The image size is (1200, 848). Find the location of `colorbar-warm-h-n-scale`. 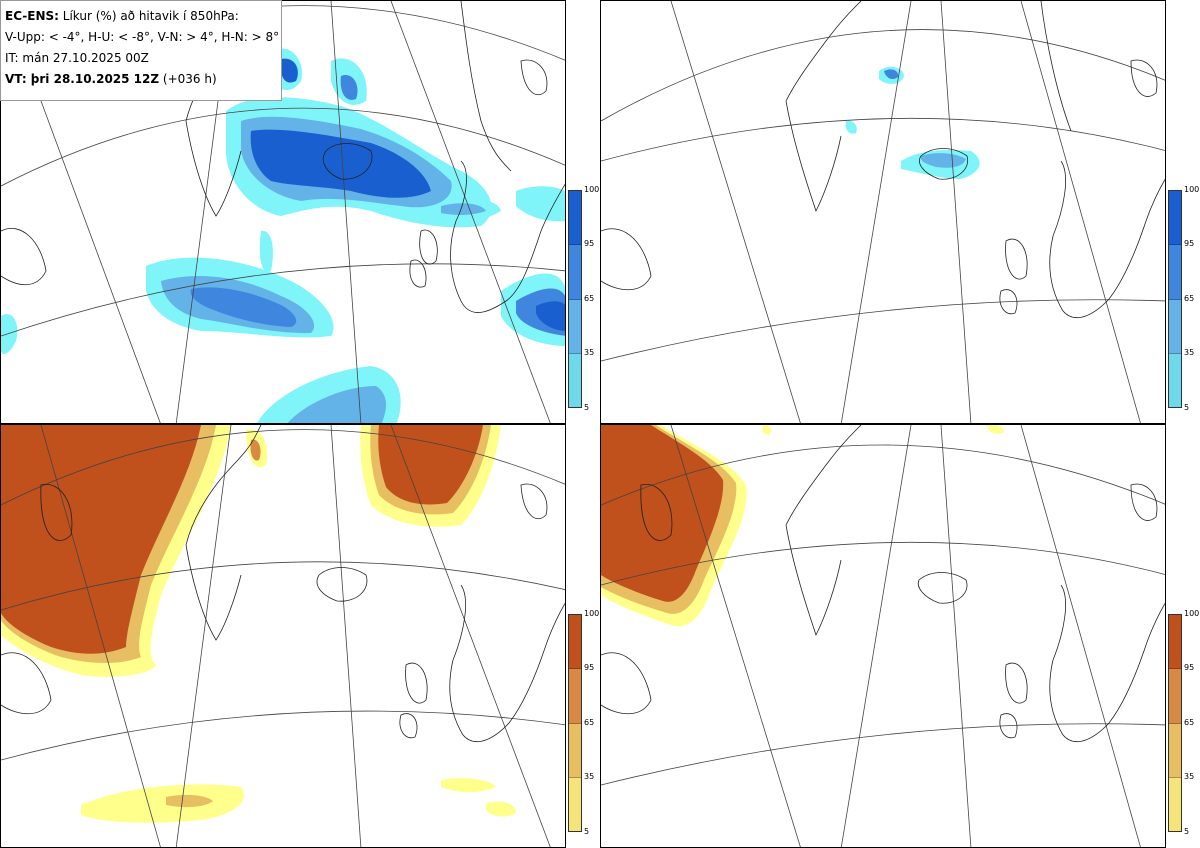

colorbar-warm-h-n-scale is located at coordinates (1175, 723).